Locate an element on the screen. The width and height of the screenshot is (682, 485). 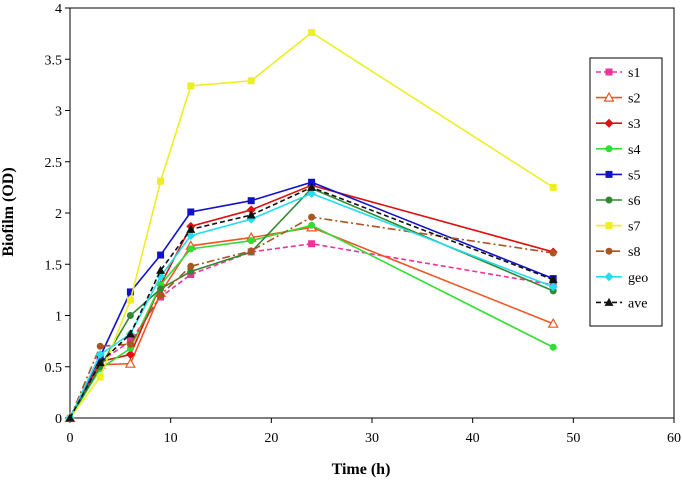
legend-item-s2: s2 is located at coordinates (618, 99).